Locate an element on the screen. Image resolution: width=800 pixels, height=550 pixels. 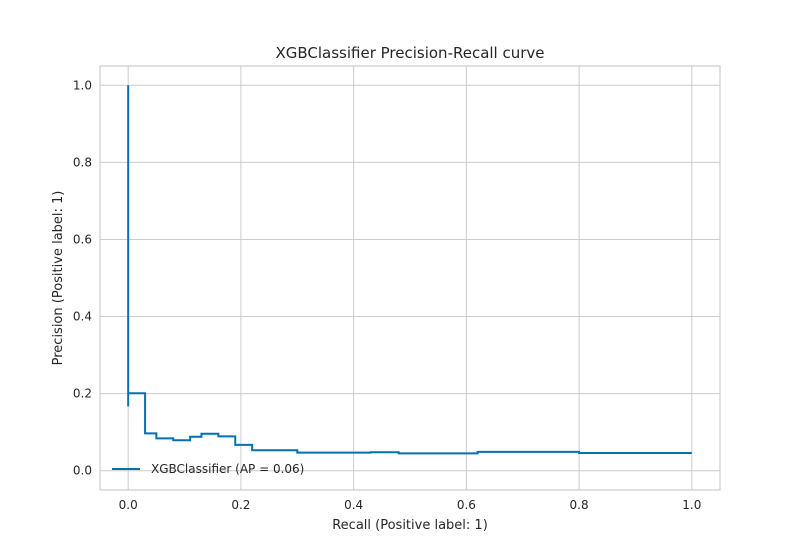
y-tick-label: 0.2 is located at coordinates (82, 394).